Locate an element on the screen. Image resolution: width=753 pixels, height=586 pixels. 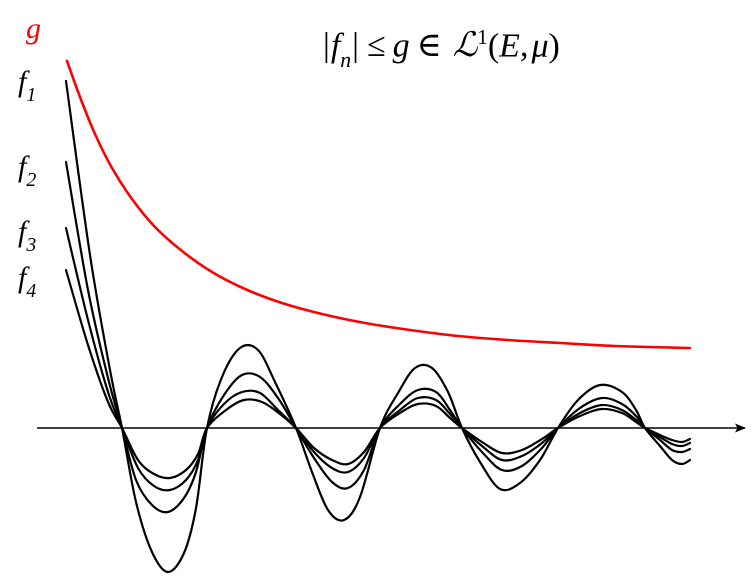
leq-operator: ≤ is located at coordinates (376, 46).